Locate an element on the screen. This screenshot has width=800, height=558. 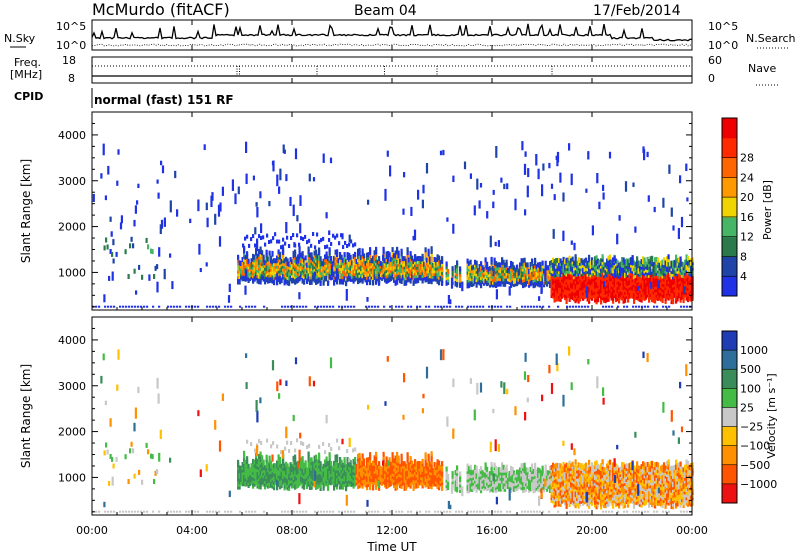
velocity-colorbar-tick-3: 25 is located at coordinates (747, 407).